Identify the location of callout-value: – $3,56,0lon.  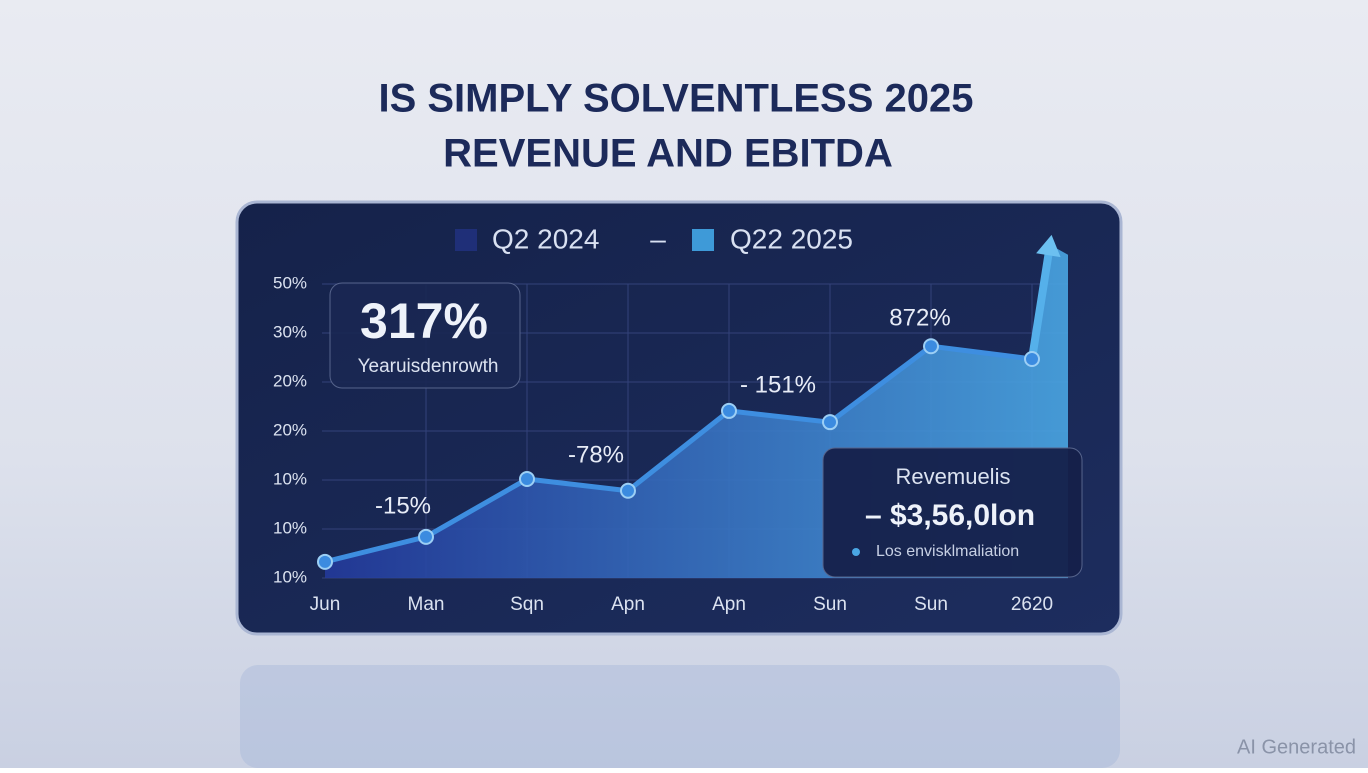
(950, 515).